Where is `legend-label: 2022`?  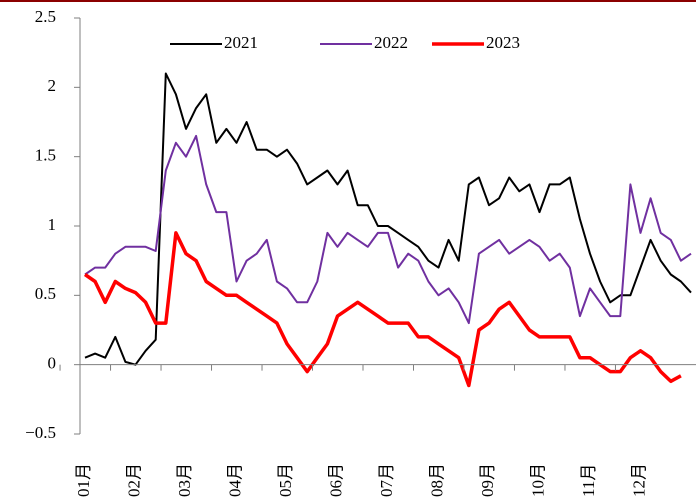
legend-label: 2022 is located at coordinates (391, 42).